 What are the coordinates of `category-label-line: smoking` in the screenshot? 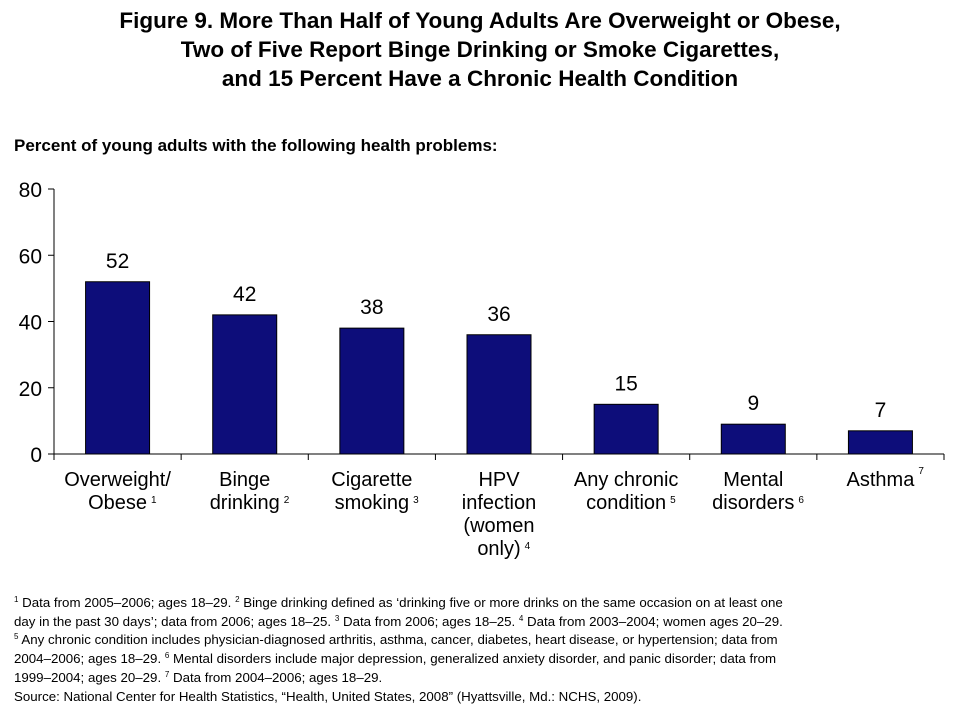 It's located at (372, 503).